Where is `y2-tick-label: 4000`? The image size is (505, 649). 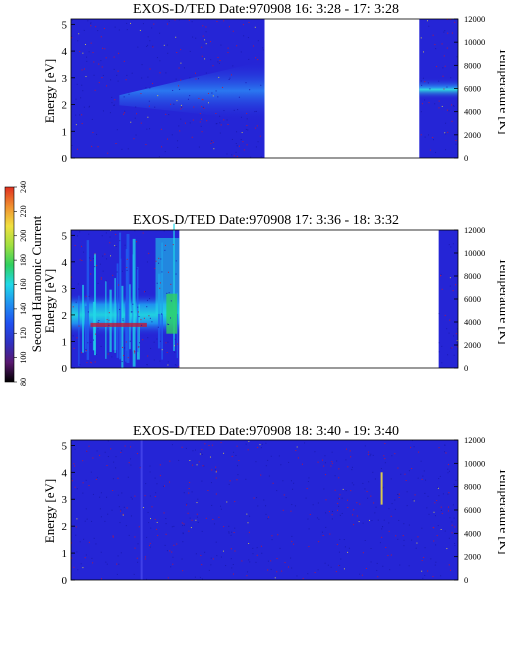
y2-tick-label: 4000 is located at coordinates (472, 112).